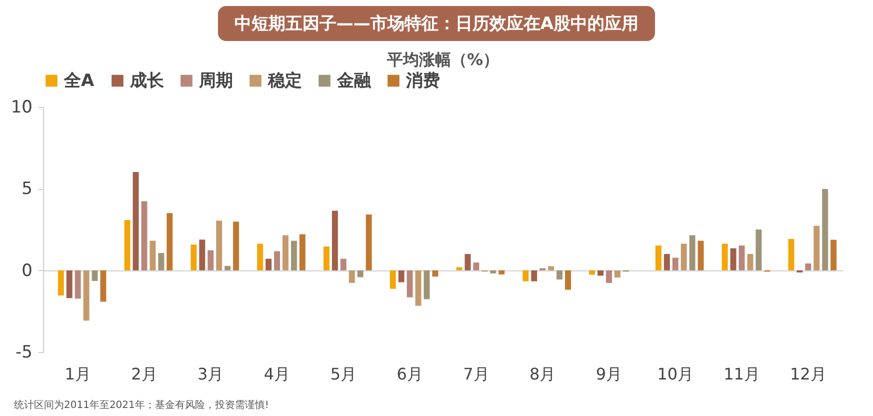 The image size is (873, 416). I want to click on x-tick-label: 9月, so click(609, 374).